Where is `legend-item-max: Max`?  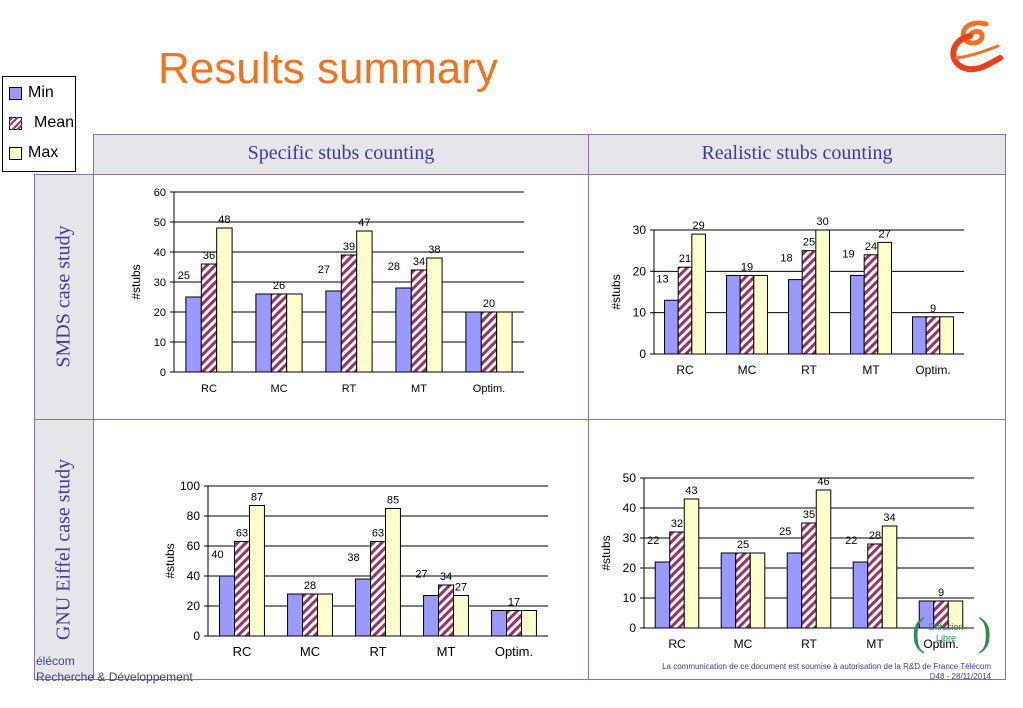 legend-item-max: Max is located at coordinates (33, 153).